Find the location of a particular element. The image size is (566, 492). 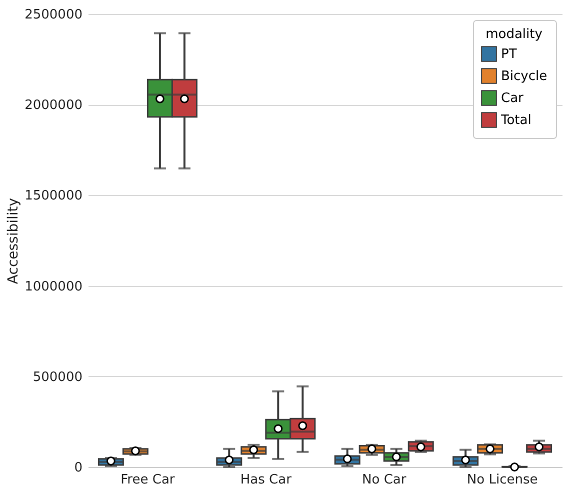

y-tick-label: 500000 is located at coordinates (57, 377).